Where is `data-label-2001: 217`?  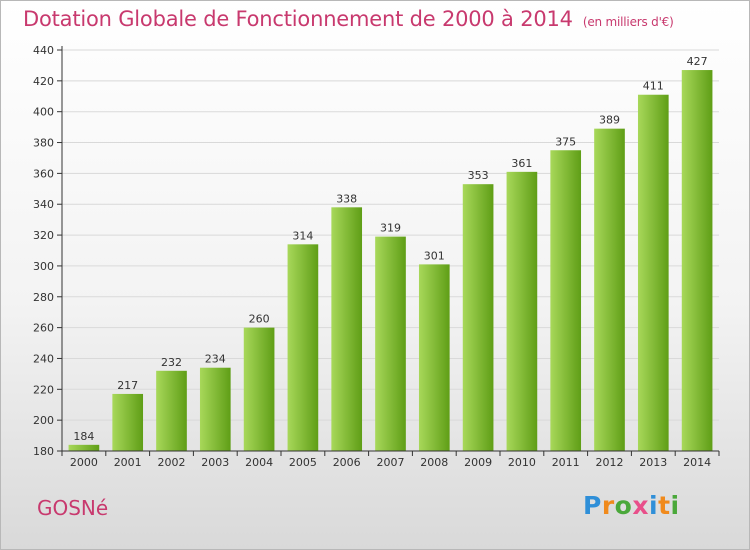
data-label-2001: 217 is located at coordinates (127, 385).